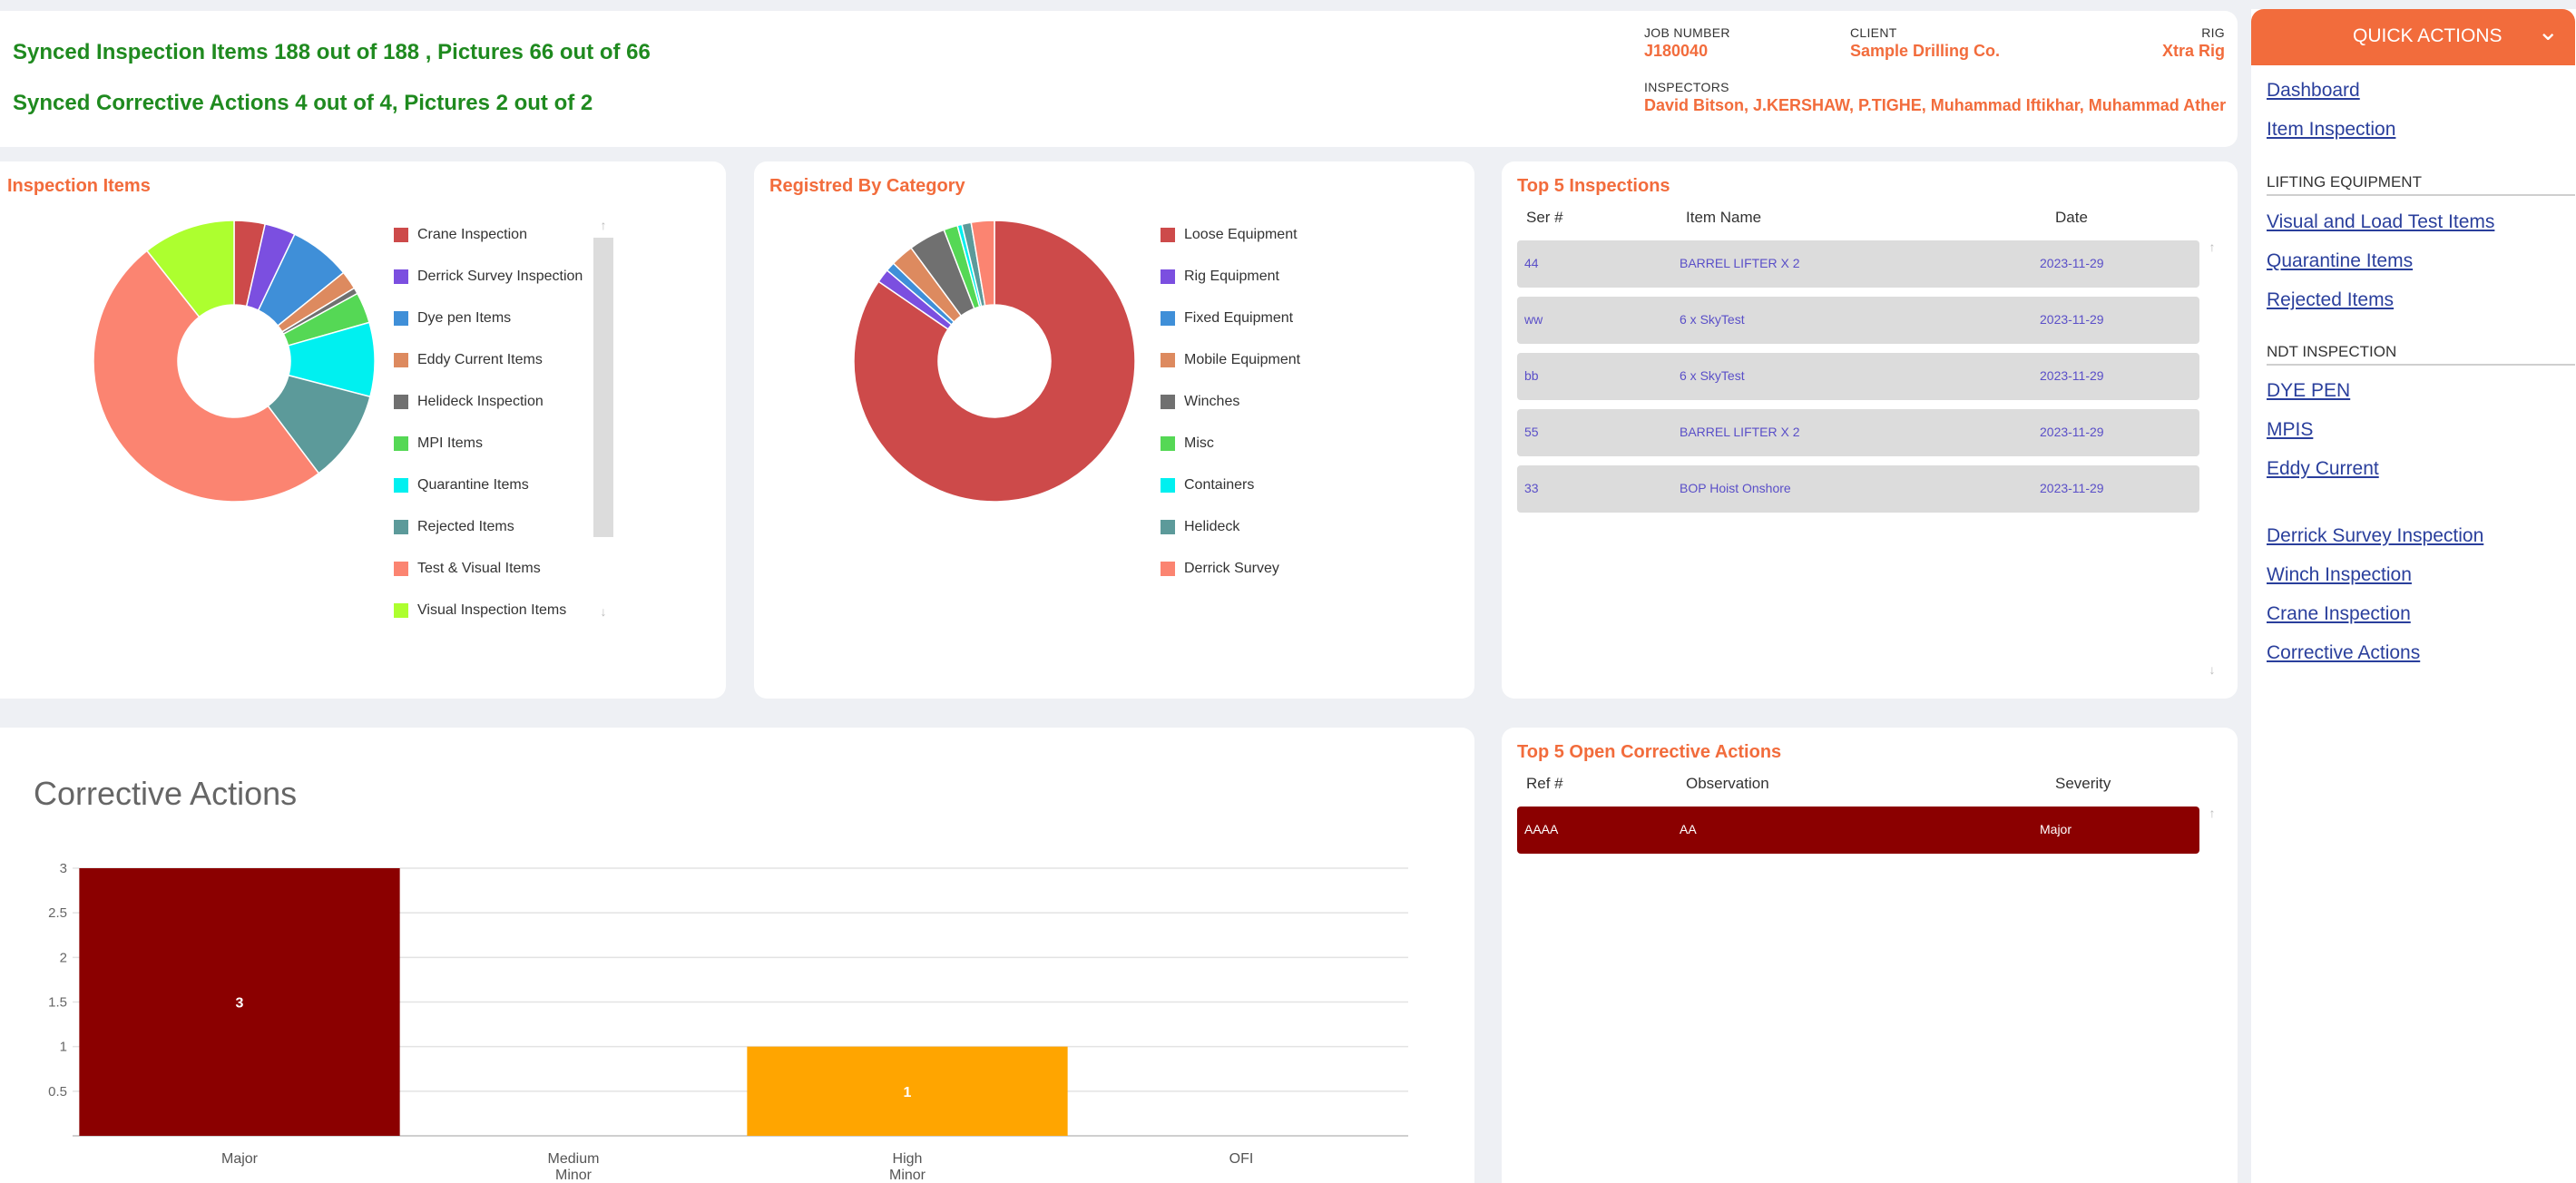  I want to click on legend-item: Mobile Equipment, so click(1230, 360).